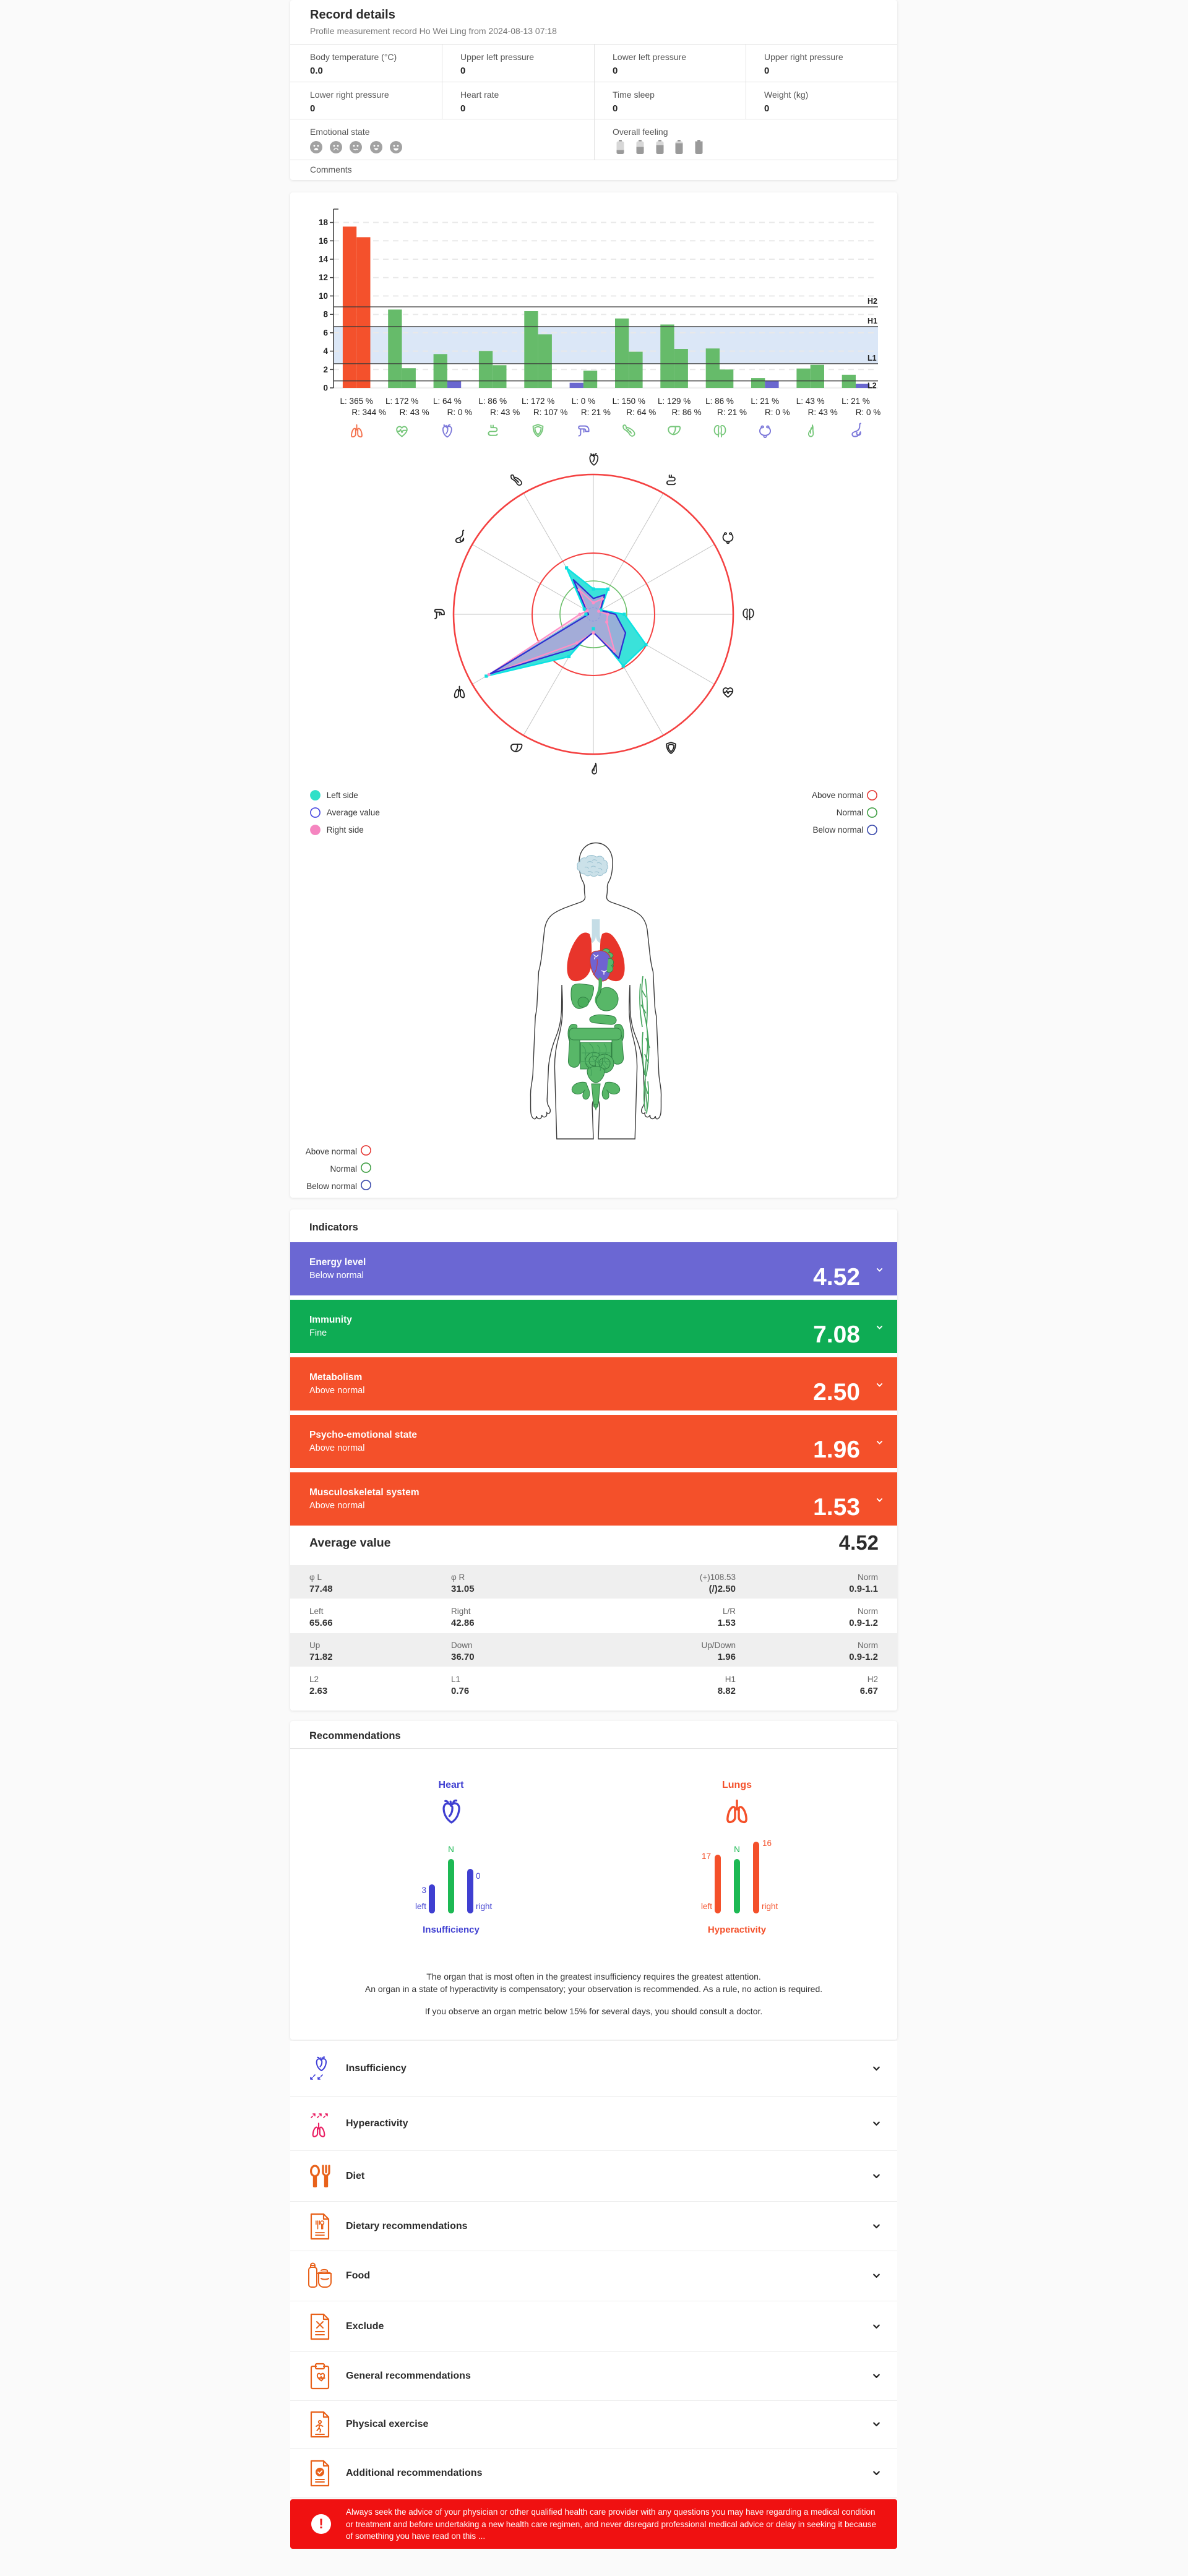  I want to click on svg-text: L: 150 %, so click(629, 401).